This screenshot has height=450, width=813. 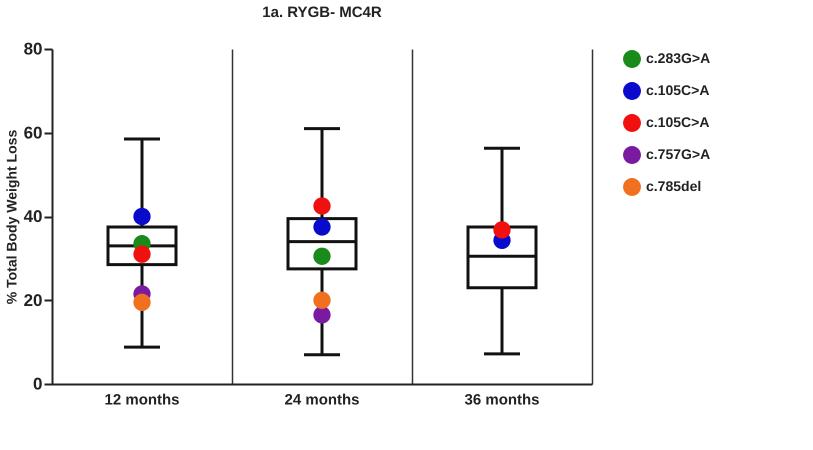 I want to click on y-axis-title: % Total Body Weight Loss, so click(x=12, y=217).